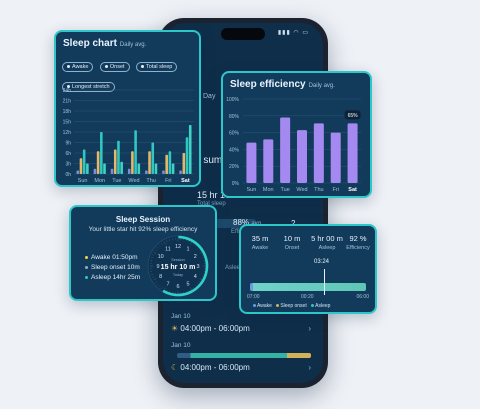  I want to click on status-bar: ▮▮▮ ◠ ▭, so click(243, 35).